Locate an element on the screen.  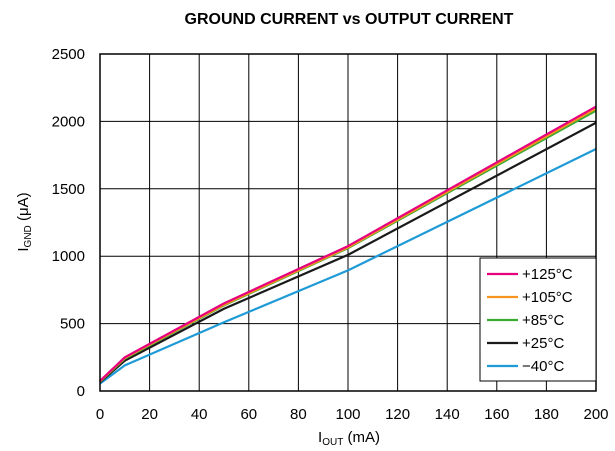
chart-title: GROUND CURRENT vs OUTPUT CURRENT is located at coordinates (349, 19).